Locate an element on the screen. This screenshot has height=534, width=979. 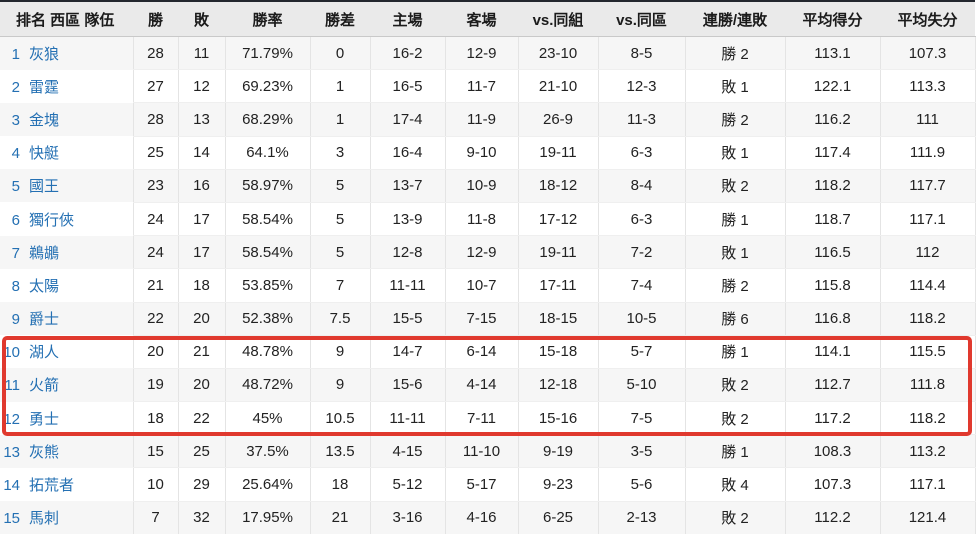
cell-avg-points-for: 113.1 is located at coordinates (832, 53).